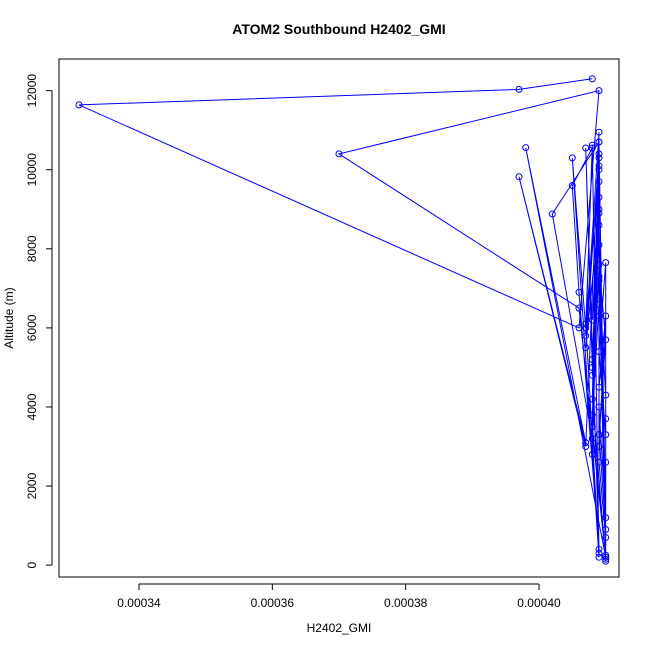 The image size is (650, 650). I want to click on y-tick-label: 4000, so click(32, 406).